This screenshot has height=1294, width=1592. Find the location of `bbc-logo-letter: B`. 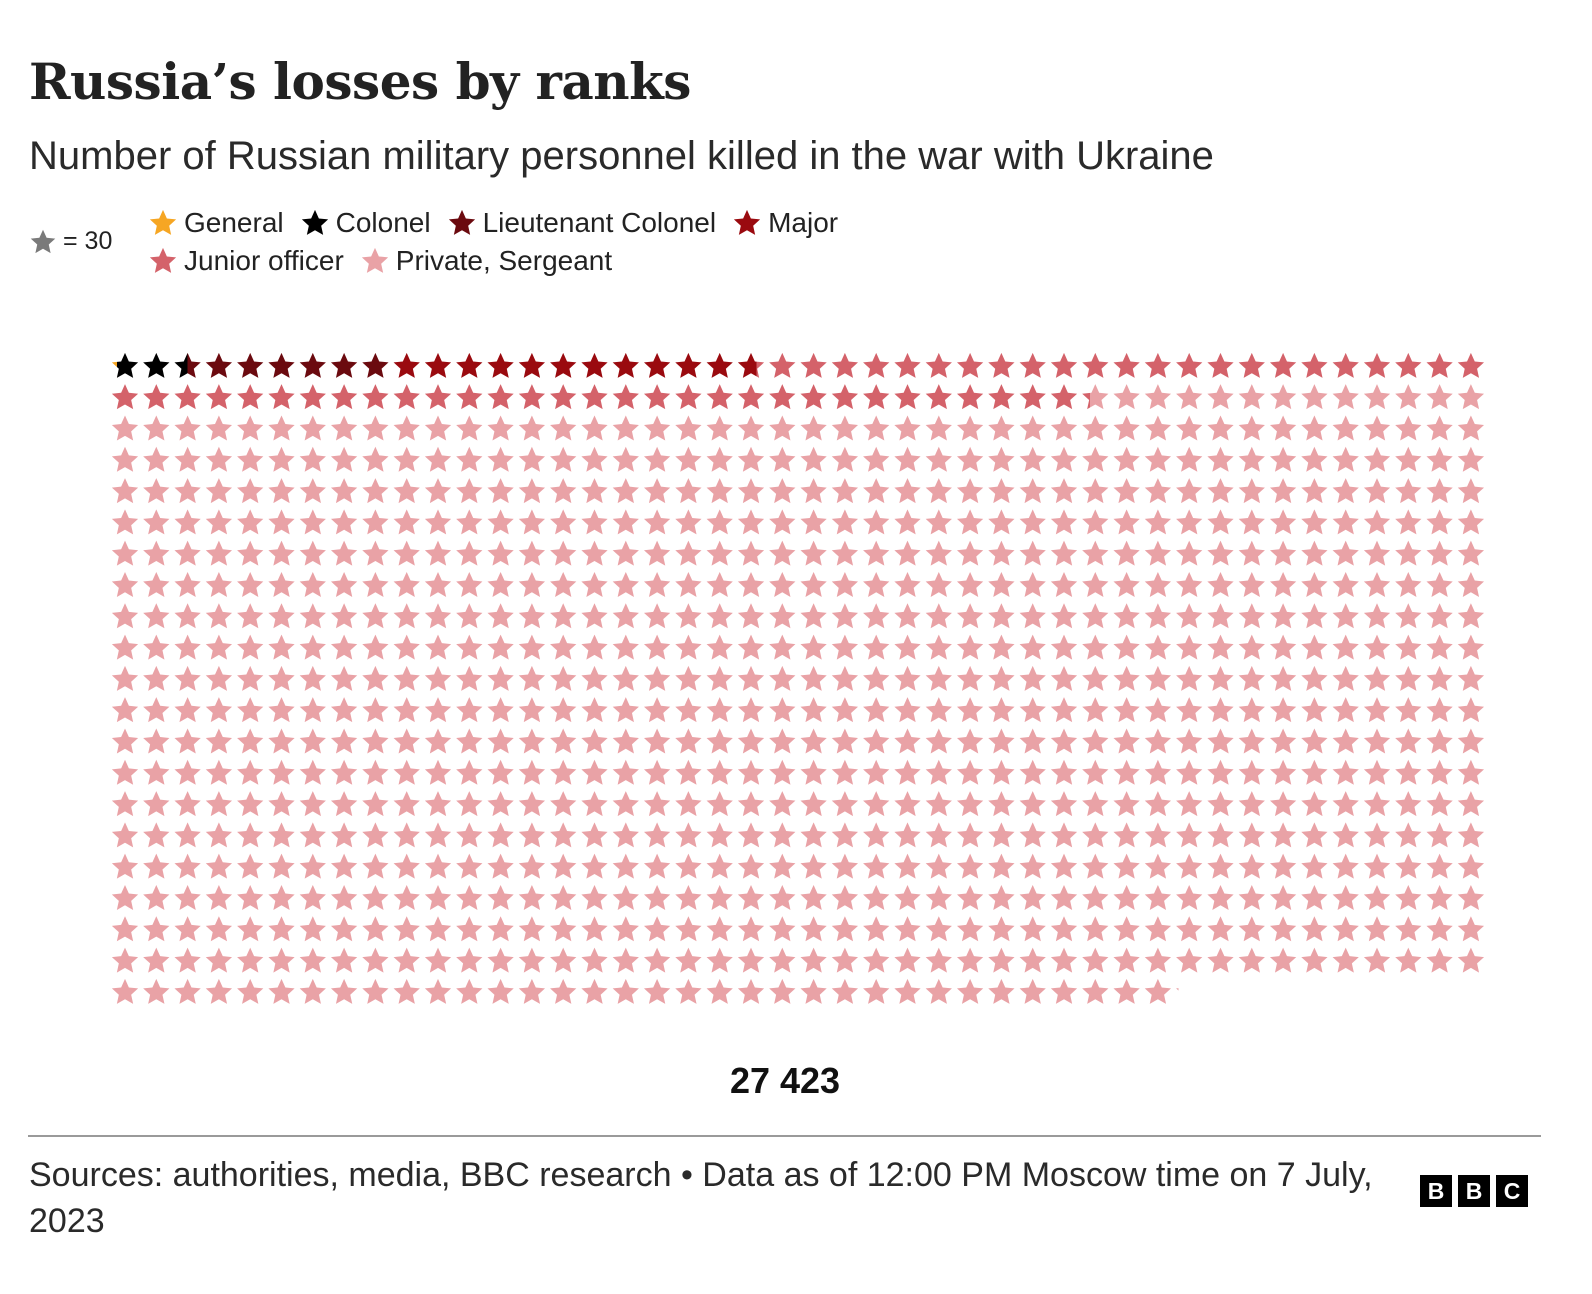

bbc-logo-letter: B is located at coordinates (1436, 1191).